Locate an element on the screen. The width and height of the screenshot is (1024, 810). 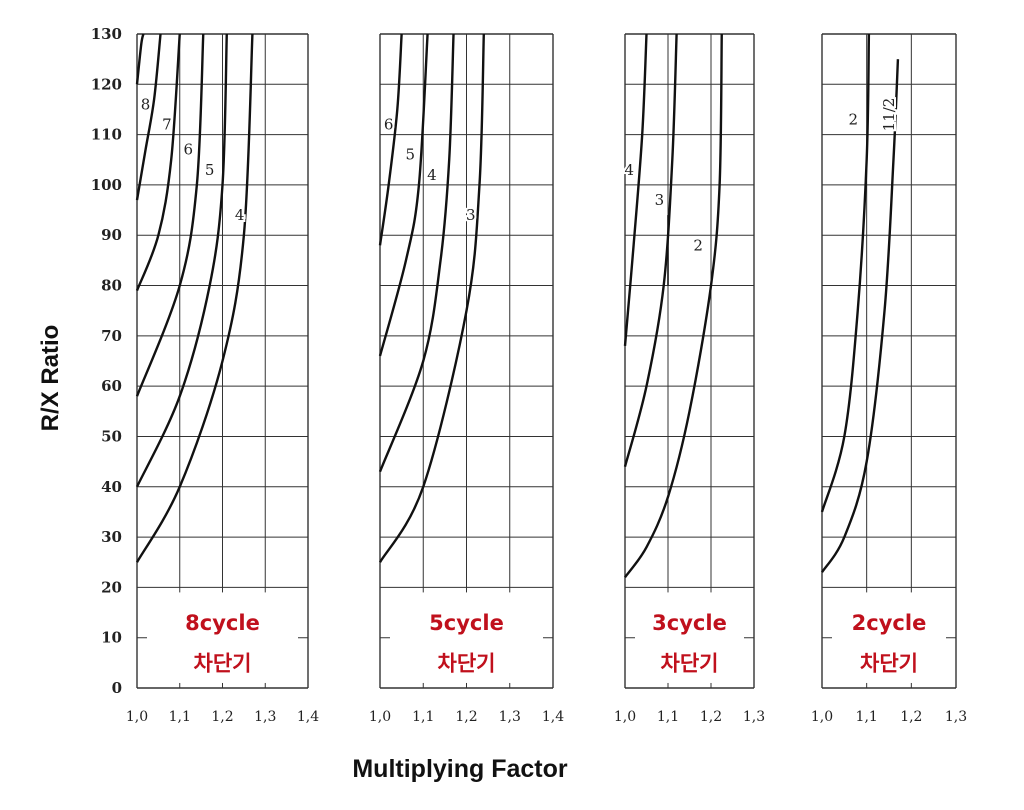
y-tick-label: 130 is located at coordinates (106, 34).